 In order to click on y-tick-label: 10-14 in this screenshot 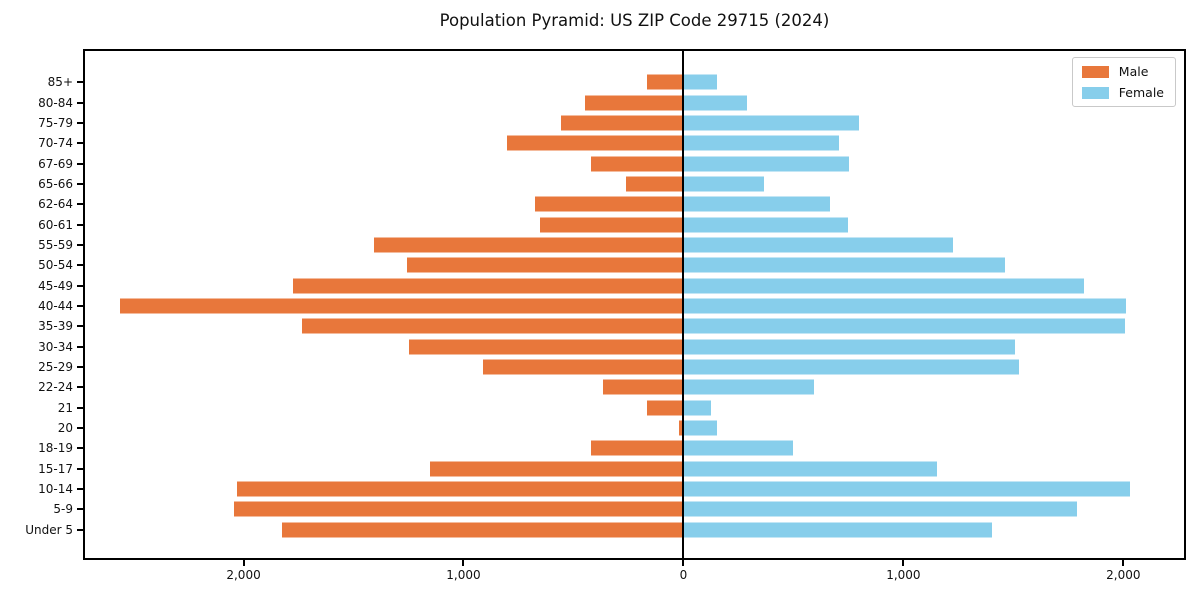, I will do `click(55, 489)`.